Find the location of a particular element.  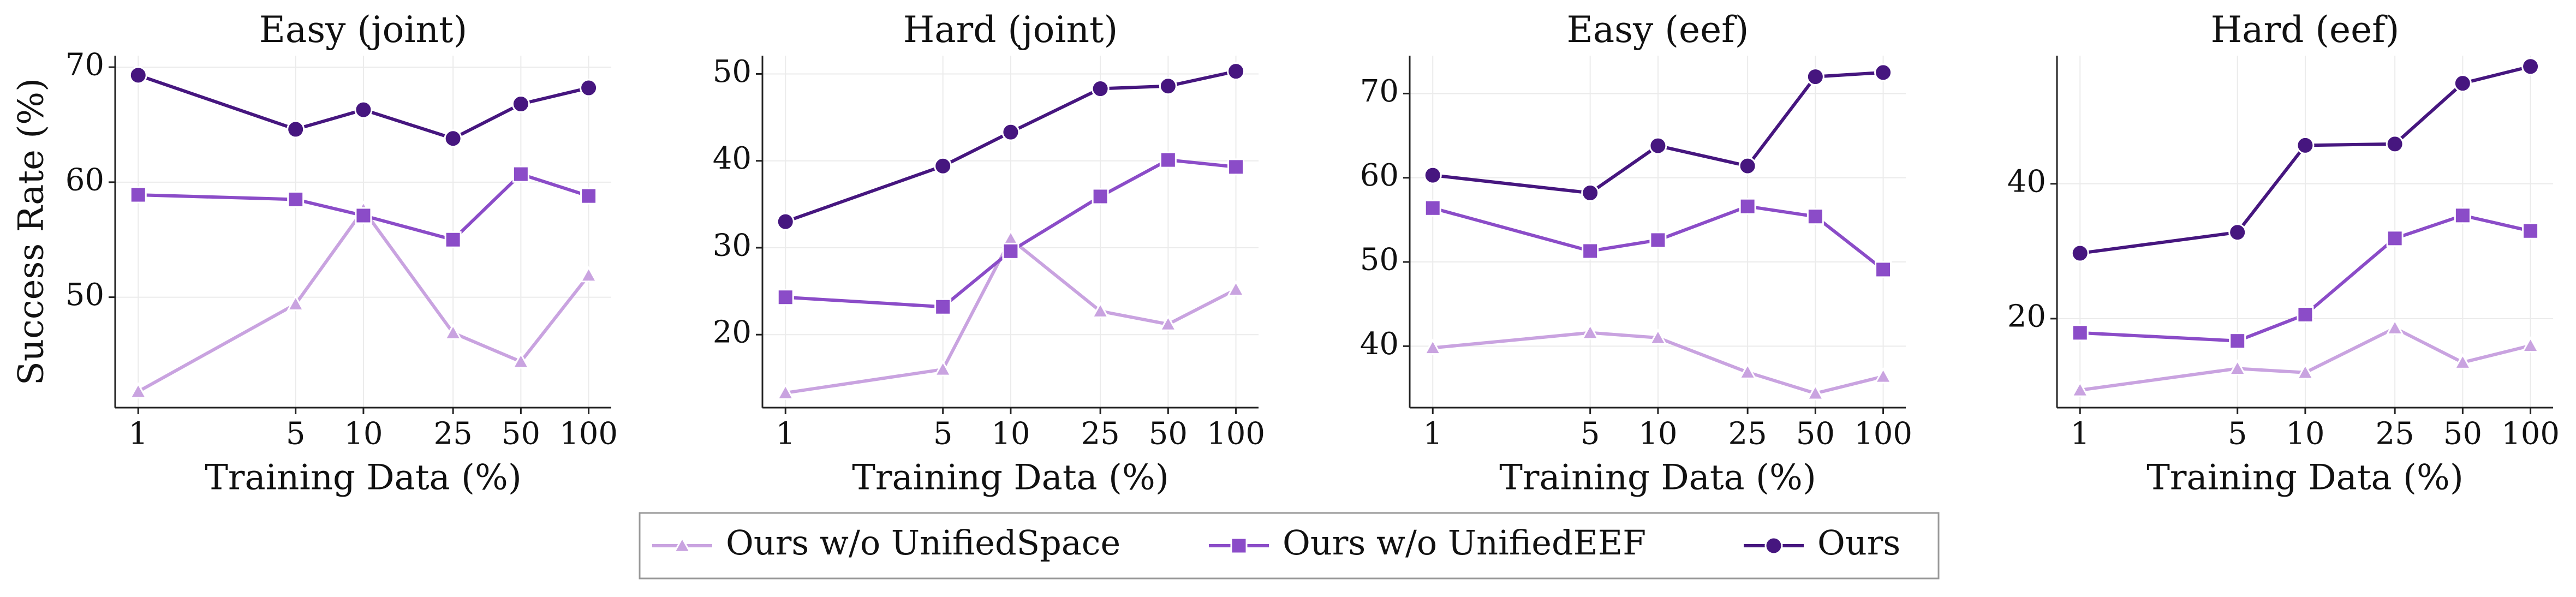

y-axis-label: Success Rate (%) is located at coordinates (31, 231).